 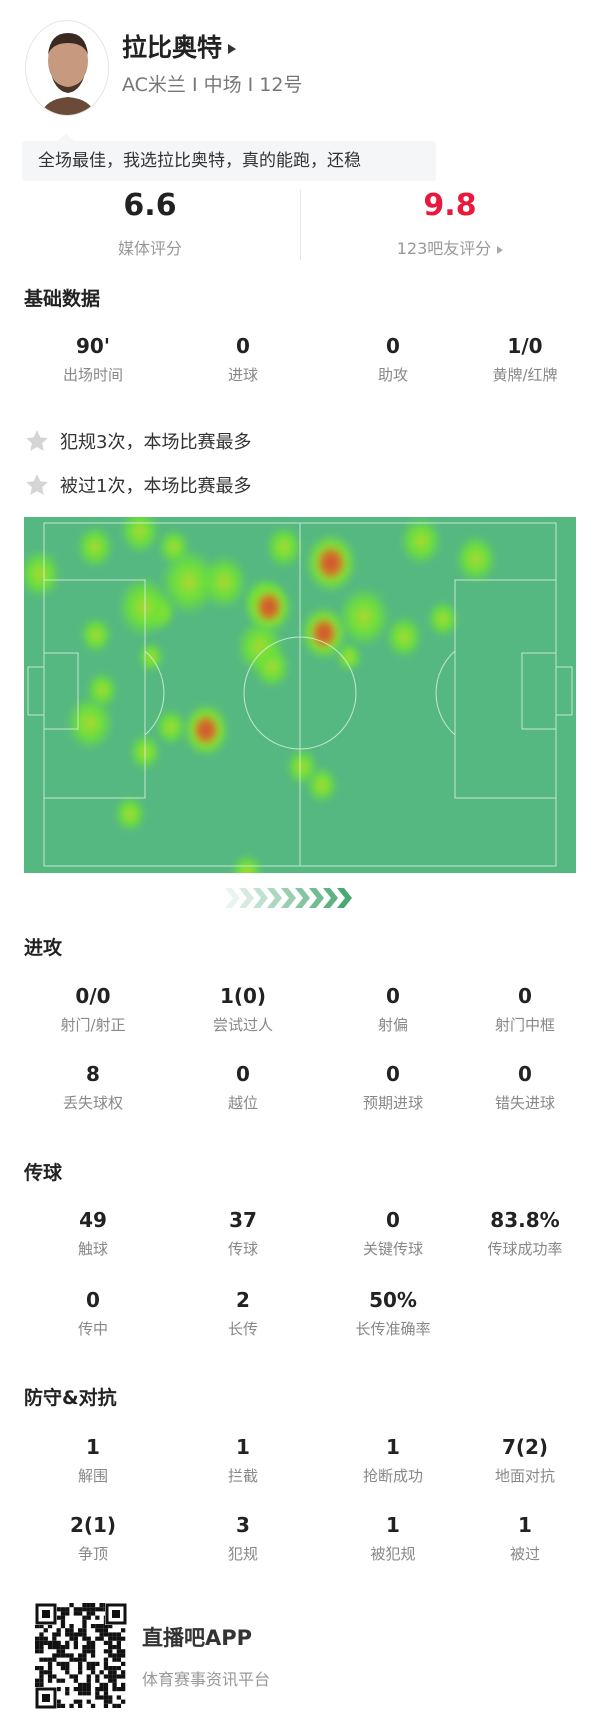 I want to click on fan-rating-value: 9.8, so click(x=450, y=205).